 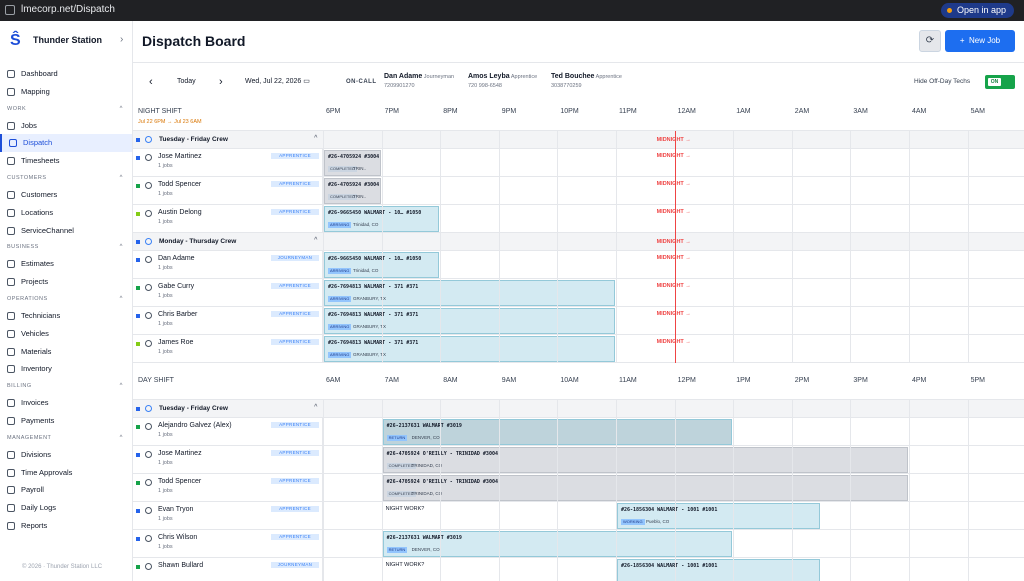 What do you see at coordinates (11, 490) in the screenshot?
I see `wallet-icon` at bounding box center [11, 490].